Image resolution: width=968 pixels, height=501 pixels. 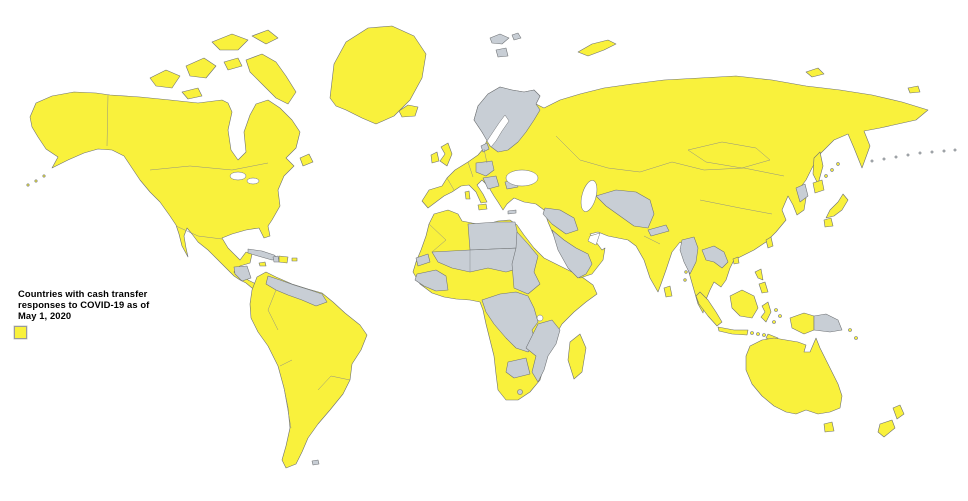 What do you see at coordinates (818, 168) in the screenshot?
I see `region-sakhalin` at bounding box center [818, 168].